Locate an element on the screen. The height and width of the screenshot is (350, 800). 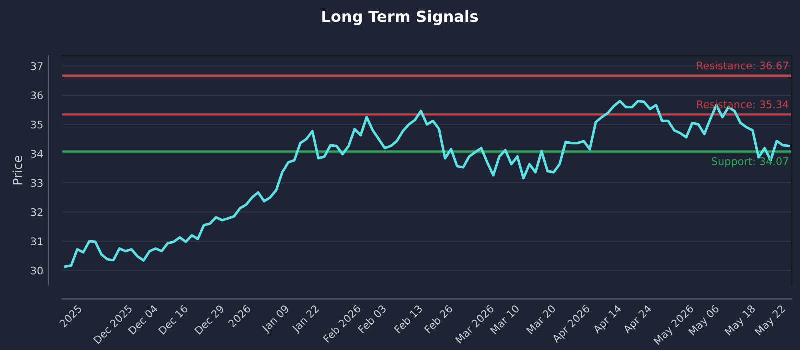
chart-title: Long Term Signals is located at coordinates (400, 18).